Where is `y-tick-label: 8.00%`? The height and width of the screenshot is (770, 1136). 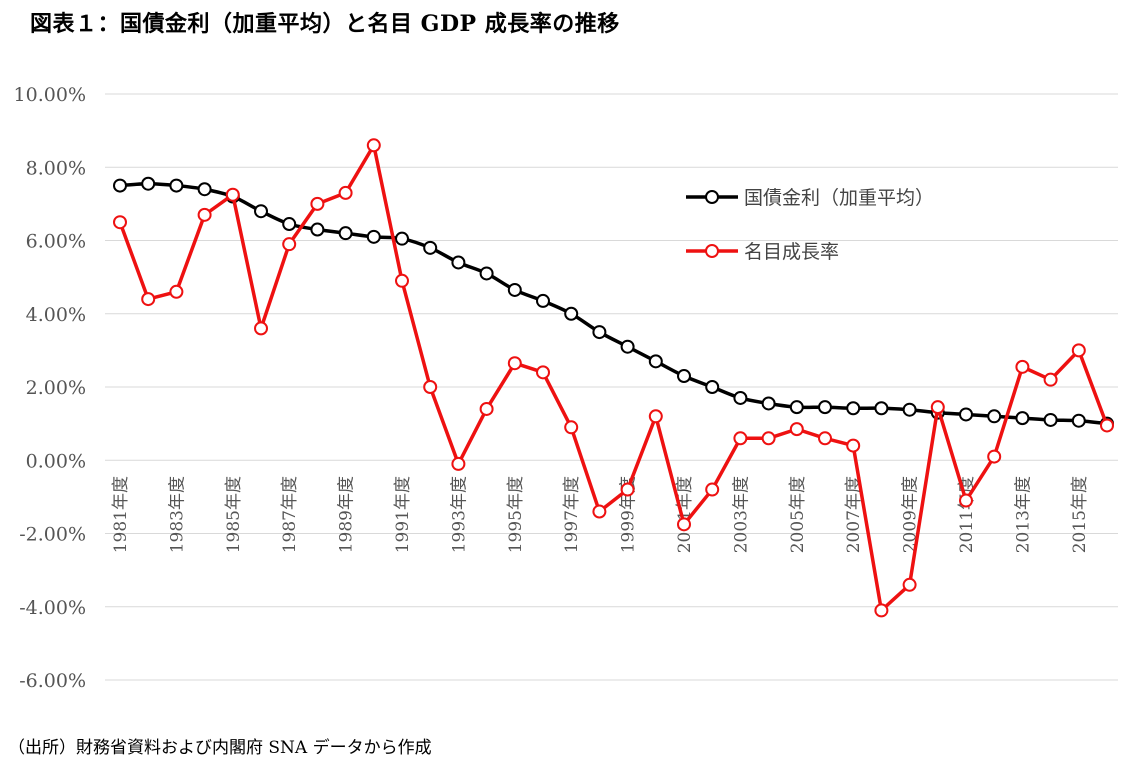 y-tick-label: 8.00% is located at coordinates (56, 168).